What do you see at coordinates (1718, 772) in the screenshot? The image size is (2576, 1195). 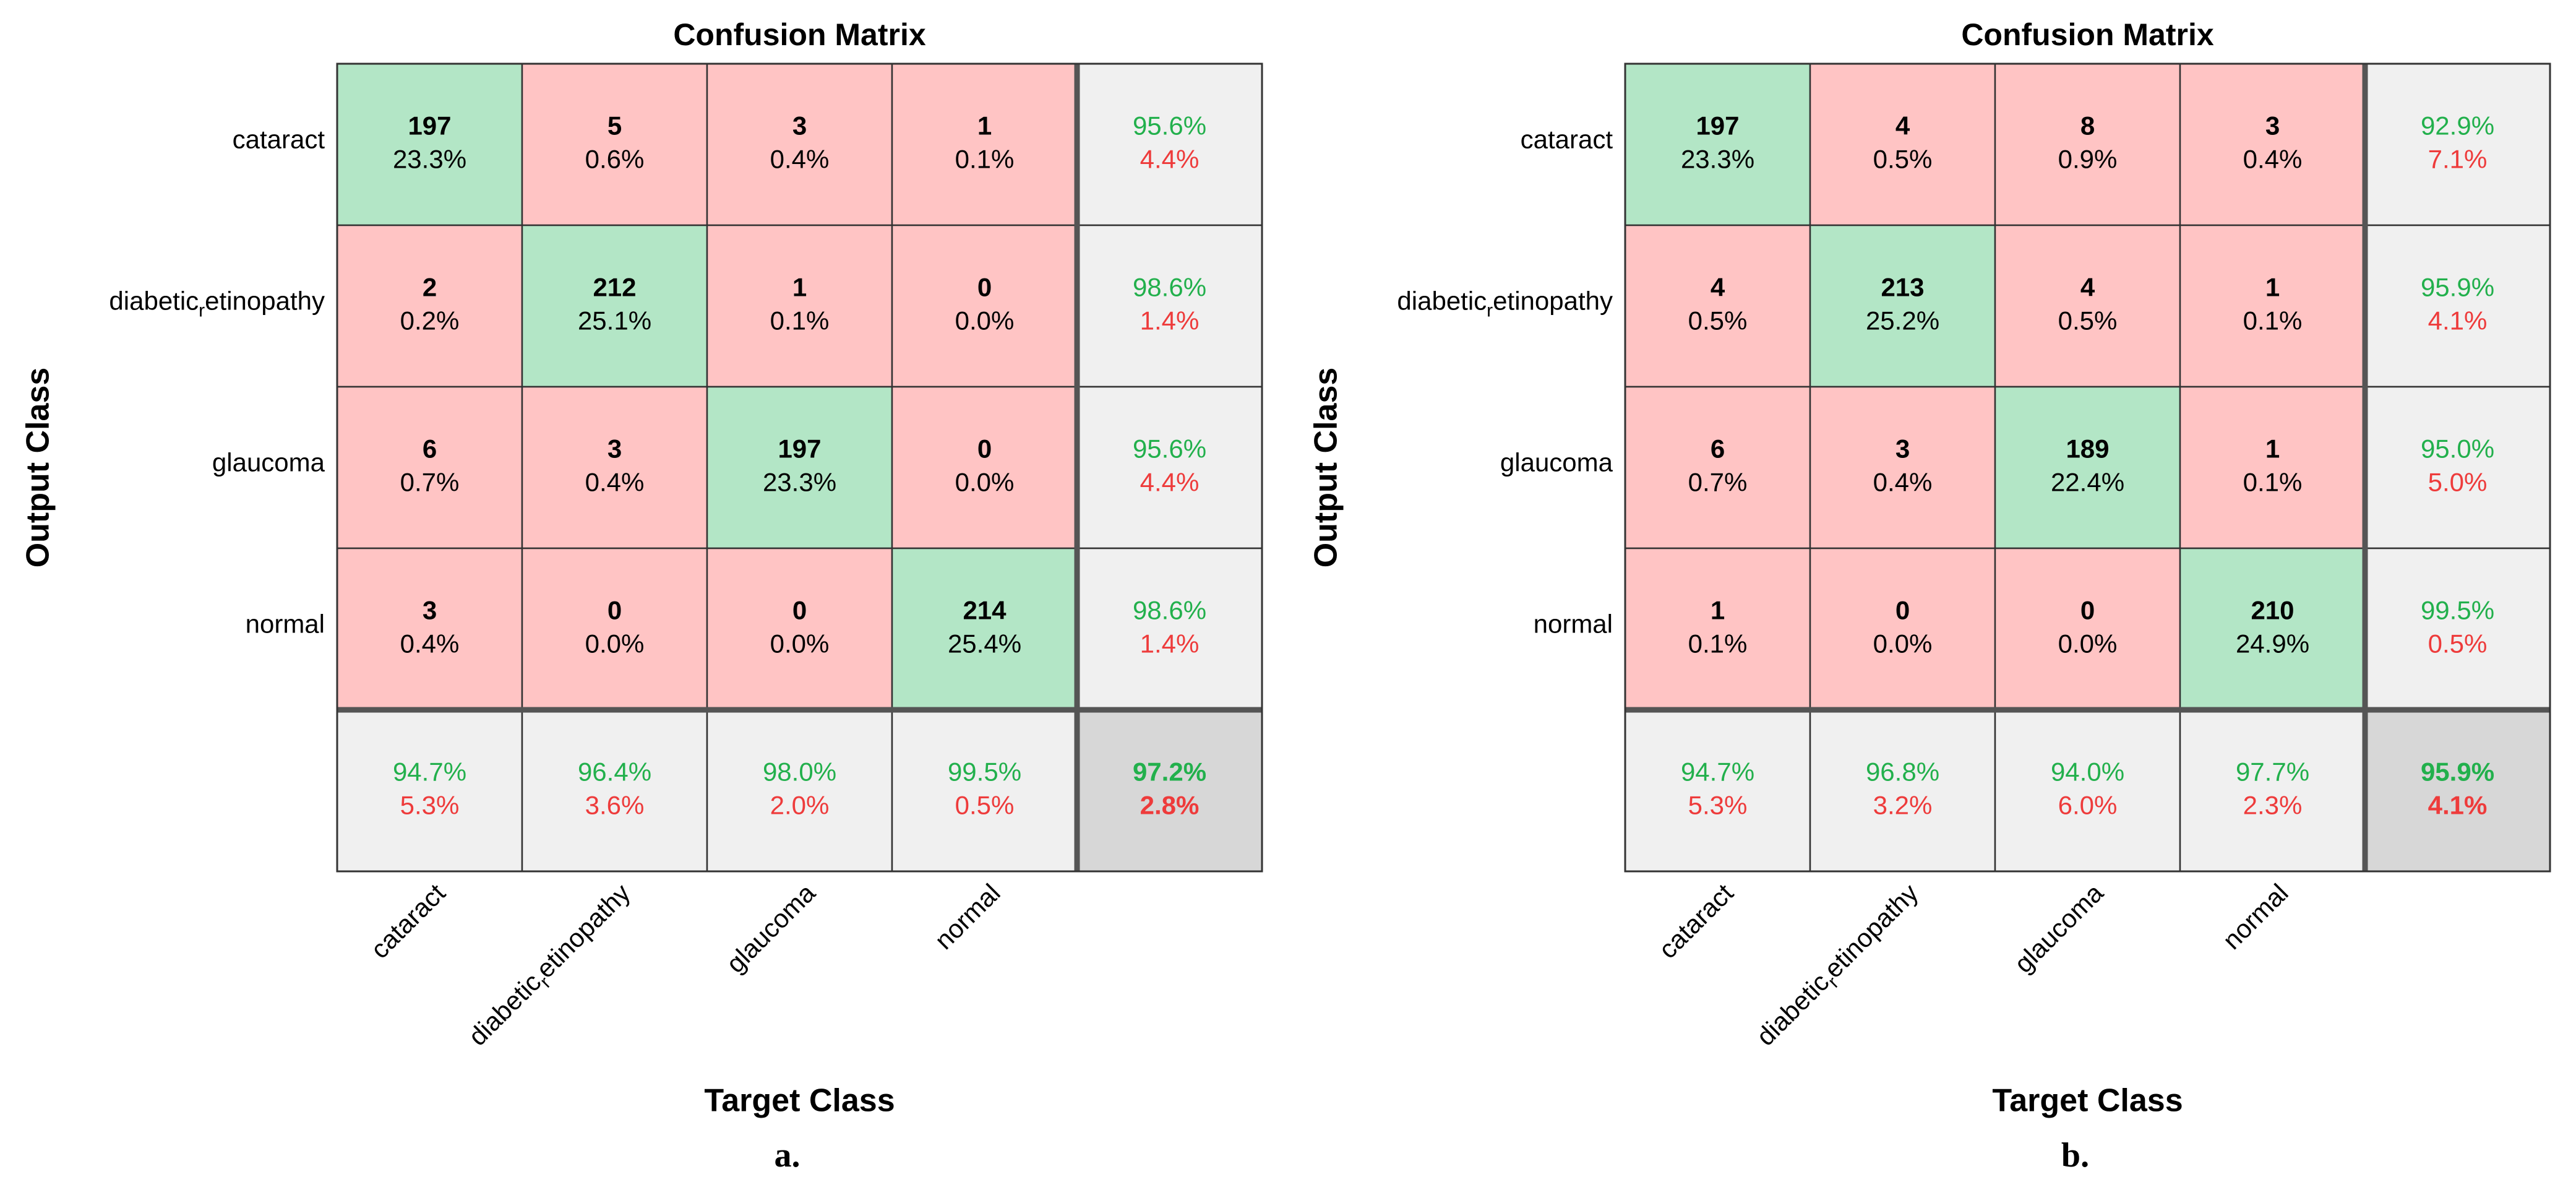 I see `summary-correct-rate: 94.7%` at bounding box center [1718, 772].